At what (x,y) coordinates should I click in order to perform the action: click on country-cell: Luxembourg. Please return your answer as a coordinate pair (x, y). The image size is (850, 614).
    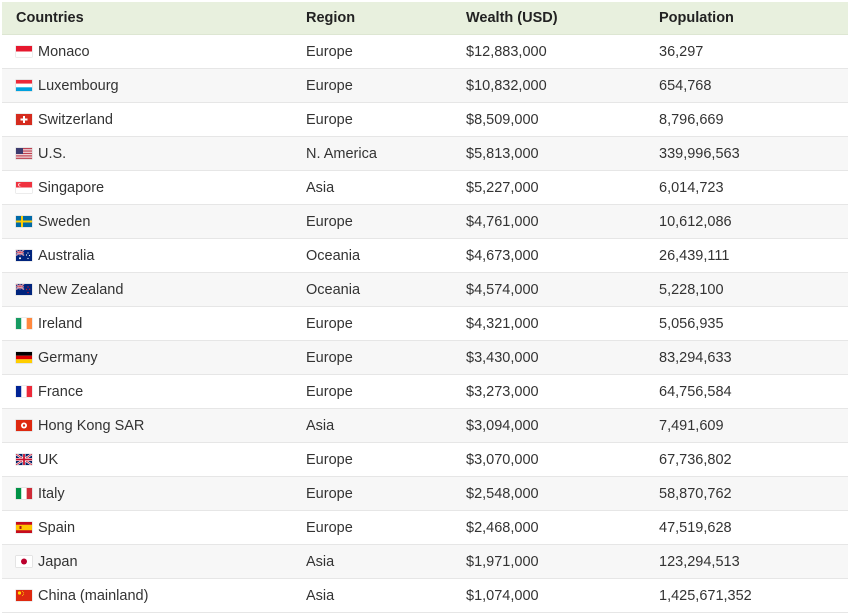
    Looking at the image, I should click on (154, 86).